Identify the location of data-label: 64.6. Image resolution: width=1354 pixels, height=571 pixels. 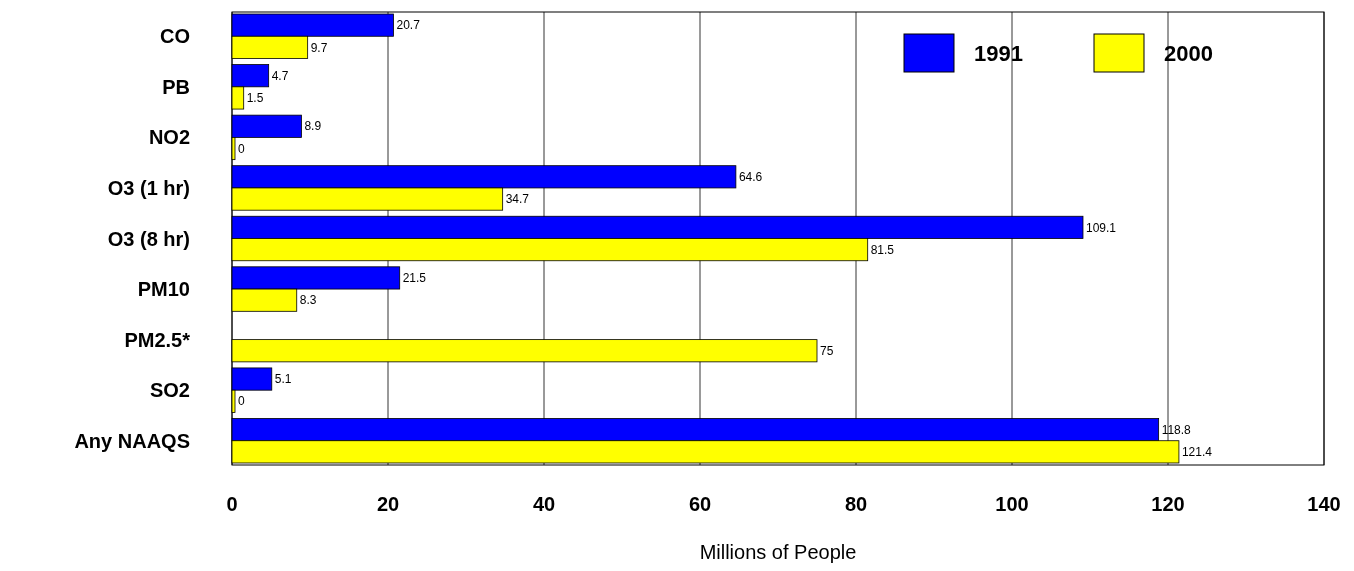
(750, 177).